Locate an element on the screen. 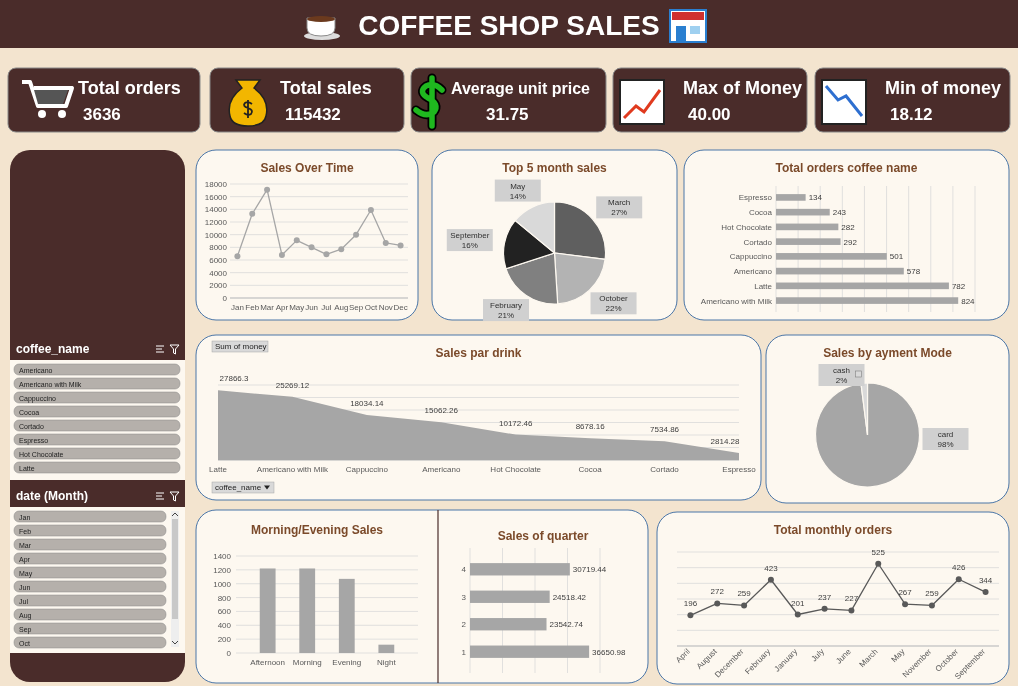 This screenshot has width=1018, height=686. y-tick-label: 1400 is located at coordinates (222, 556).